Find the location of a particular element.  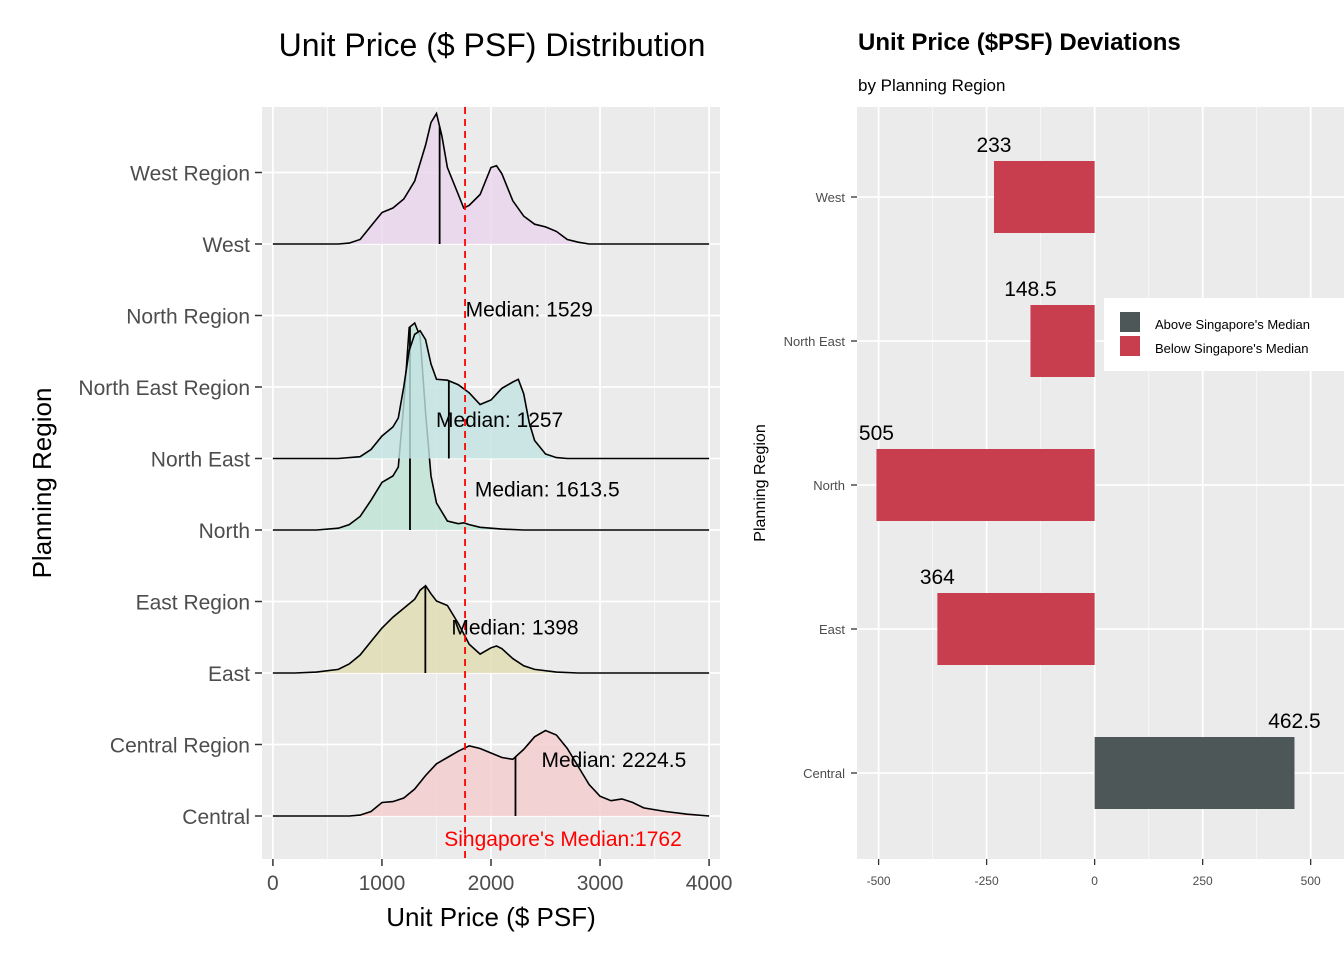

deviation-title: Unit Price ($PSF) Deviations is located at coordinates (1019, 42).